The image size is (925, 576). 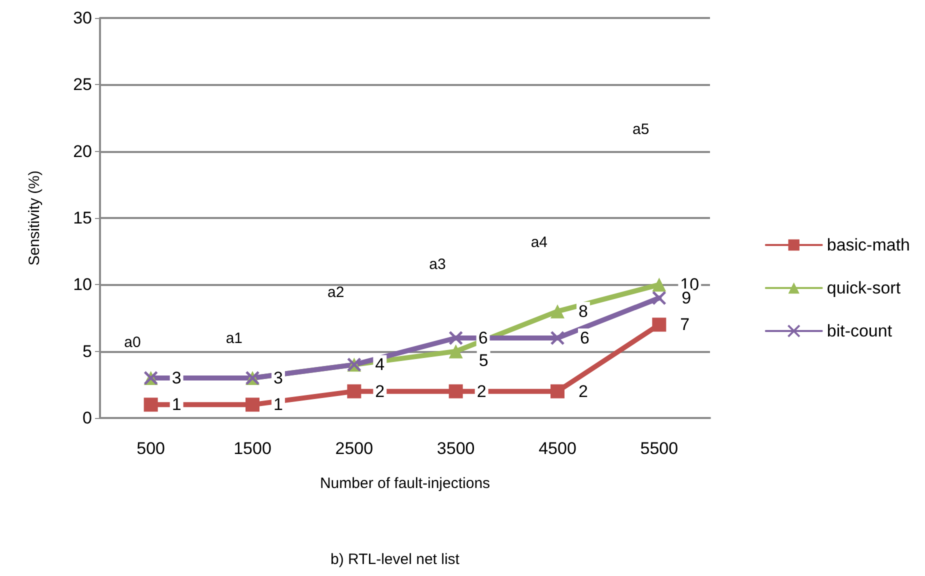 I want to click on annotation: a3, so click(x=437, y=264).